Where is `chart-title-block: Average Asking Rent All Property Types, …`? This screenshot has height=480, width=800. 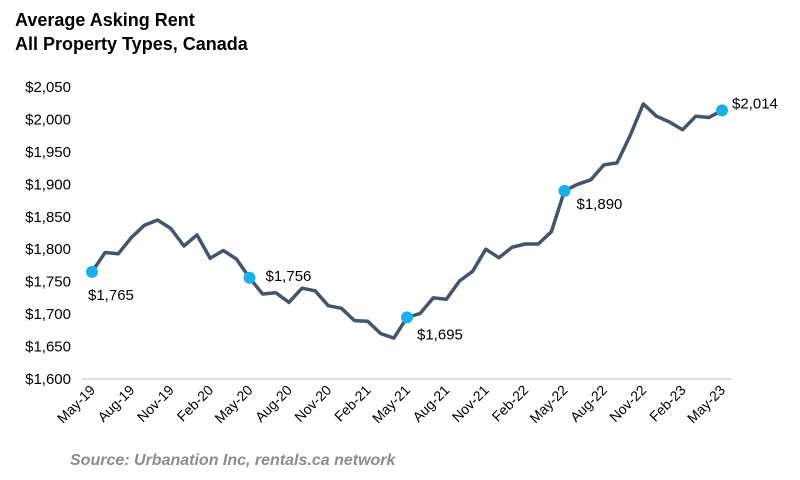
chart-title-block: Average Asking Rent All Property Types, … is located at coordinates (131, 32).